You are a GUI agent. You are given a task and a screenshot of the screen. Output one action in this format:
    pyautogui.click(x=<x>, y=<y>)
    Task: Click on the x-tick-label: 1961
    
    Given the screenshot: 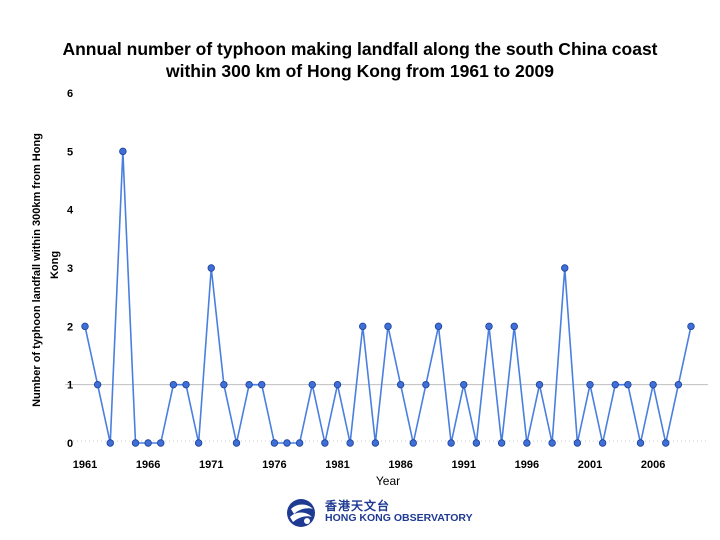 What is the action you would take?
    pyautogui.click(x=85, y=465)
    